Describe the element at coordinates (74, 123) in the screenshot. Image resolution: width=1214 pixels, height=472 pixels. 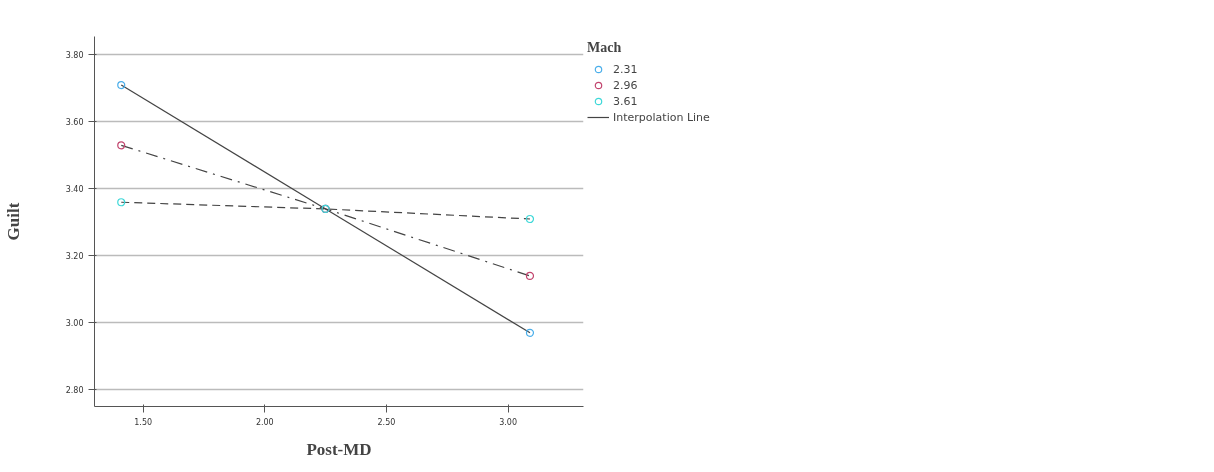
I see `y-tick-label: 3.60` at that location.